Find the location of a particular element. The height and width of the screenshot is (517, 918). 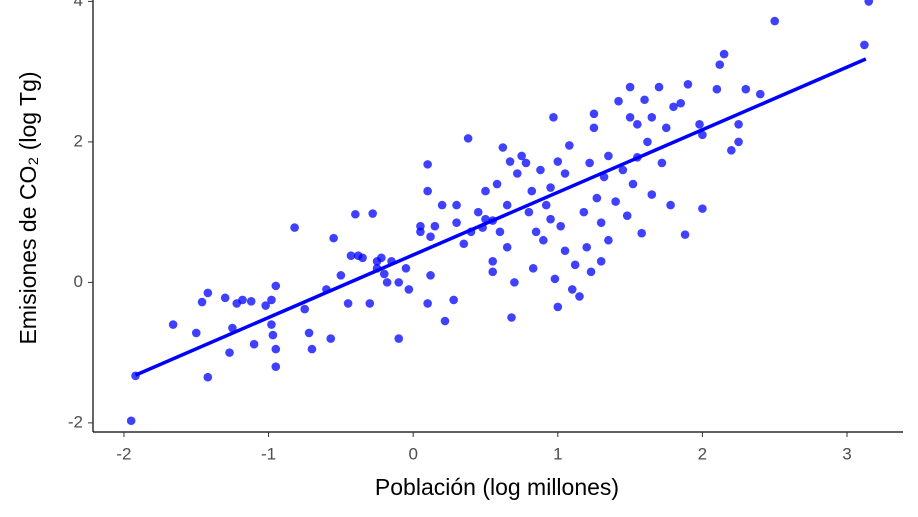

x-tick-label: 1 is located at coordinates (557, 453).